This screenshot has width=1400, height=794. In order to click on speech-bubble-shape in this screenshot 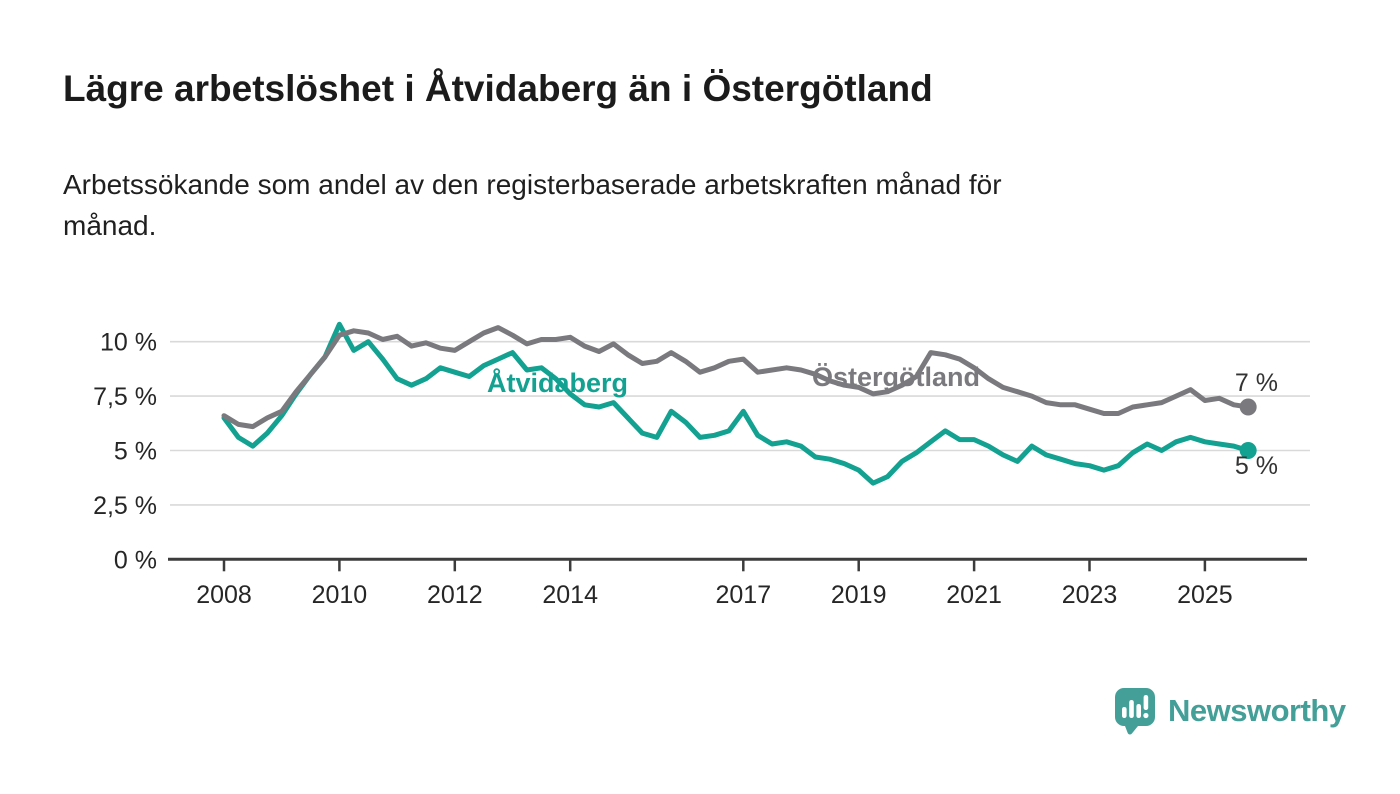, I will do `click(1135, 711)`.